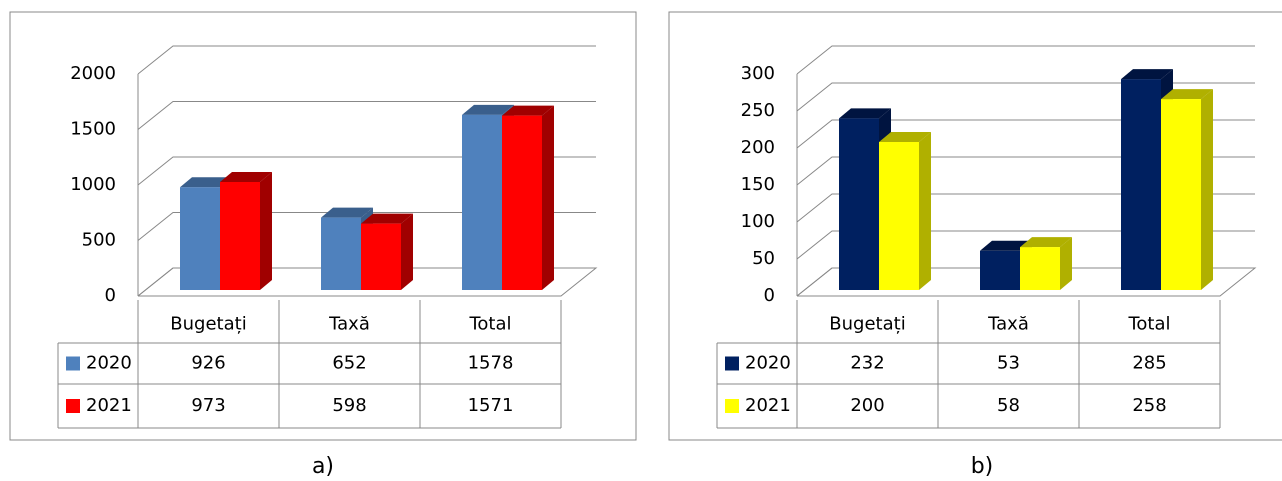 The image size is (1282, 481). What do you see at coordinates (1149, 405) in the screenshot?
I see `table-value: 258` at bounding box center [1149, 405].